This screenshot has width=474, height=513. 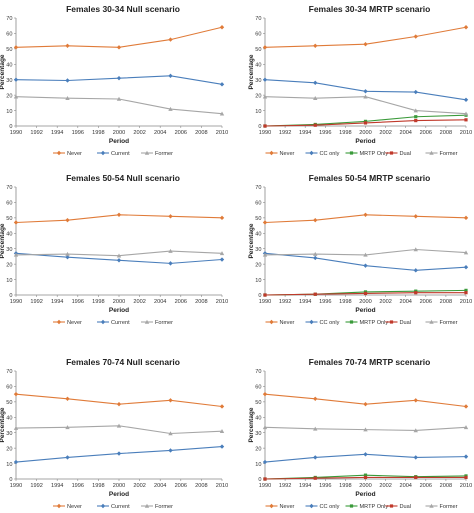 I want to click on data-point-cc-only, so click(x=265, y=79).